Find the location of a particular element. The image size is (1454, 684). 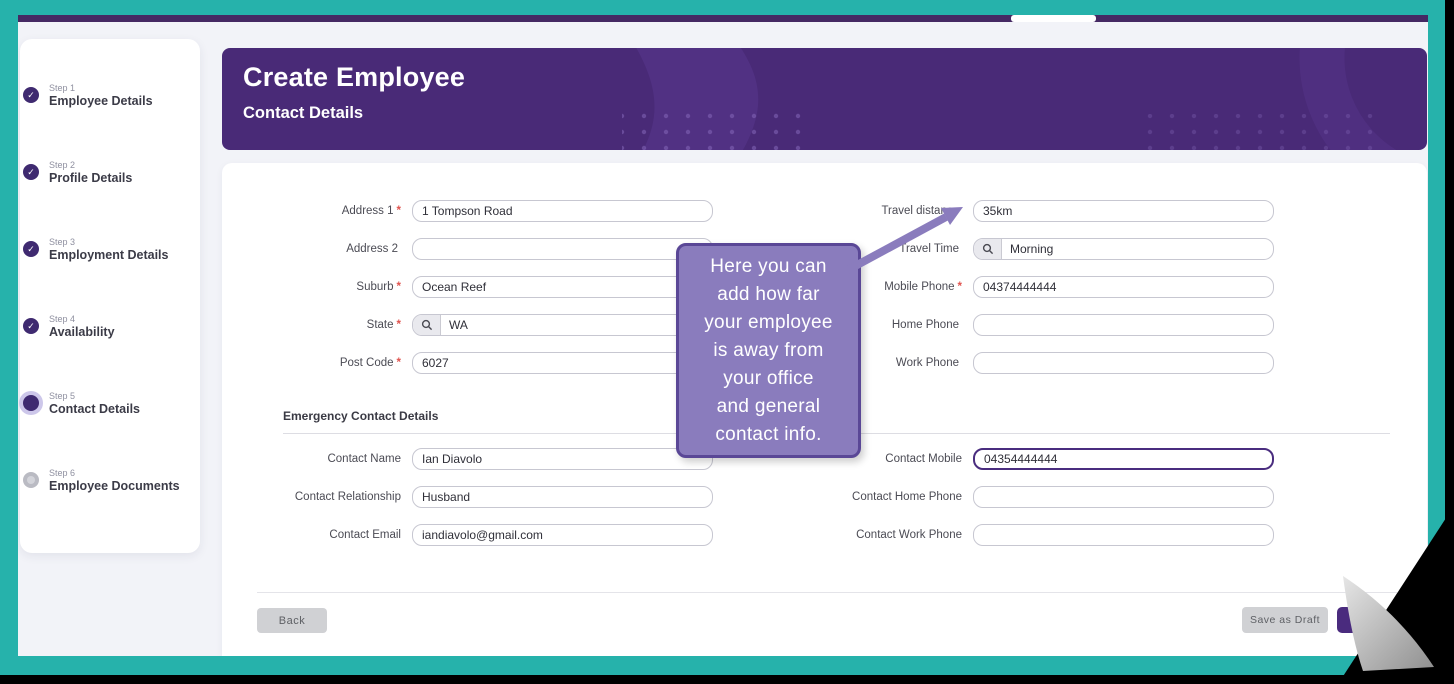

work-phone-input is located at coordinates (1123, 363).